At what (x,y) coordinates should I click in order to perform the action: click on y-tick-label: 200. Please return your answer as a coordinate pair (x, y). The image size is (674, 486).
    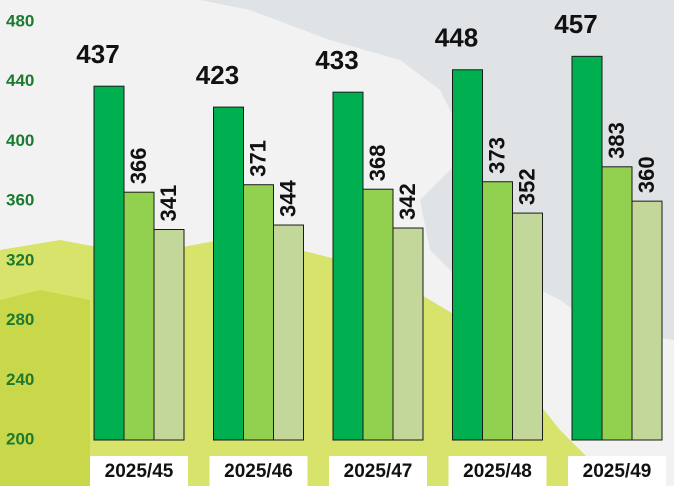
    Looking at the image, I should click on (20, 438).